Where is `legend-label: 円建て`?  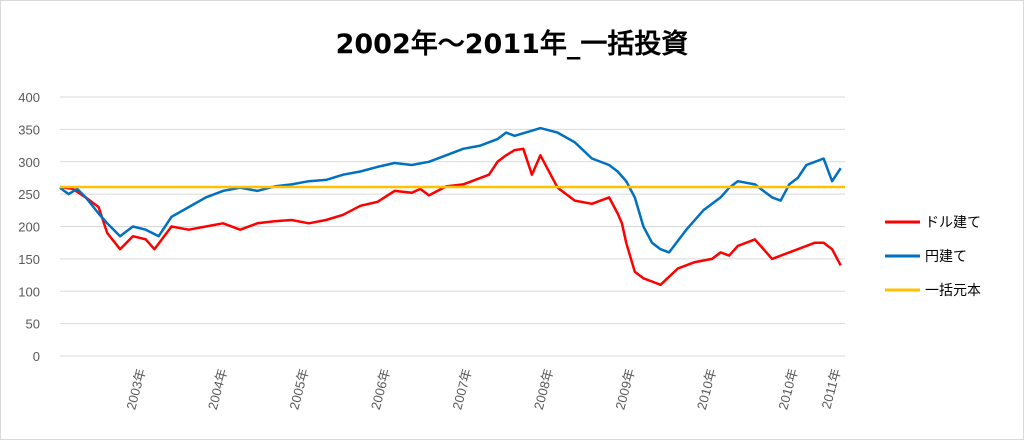 legend-label: 円建て is located at coordinates (946, 257).